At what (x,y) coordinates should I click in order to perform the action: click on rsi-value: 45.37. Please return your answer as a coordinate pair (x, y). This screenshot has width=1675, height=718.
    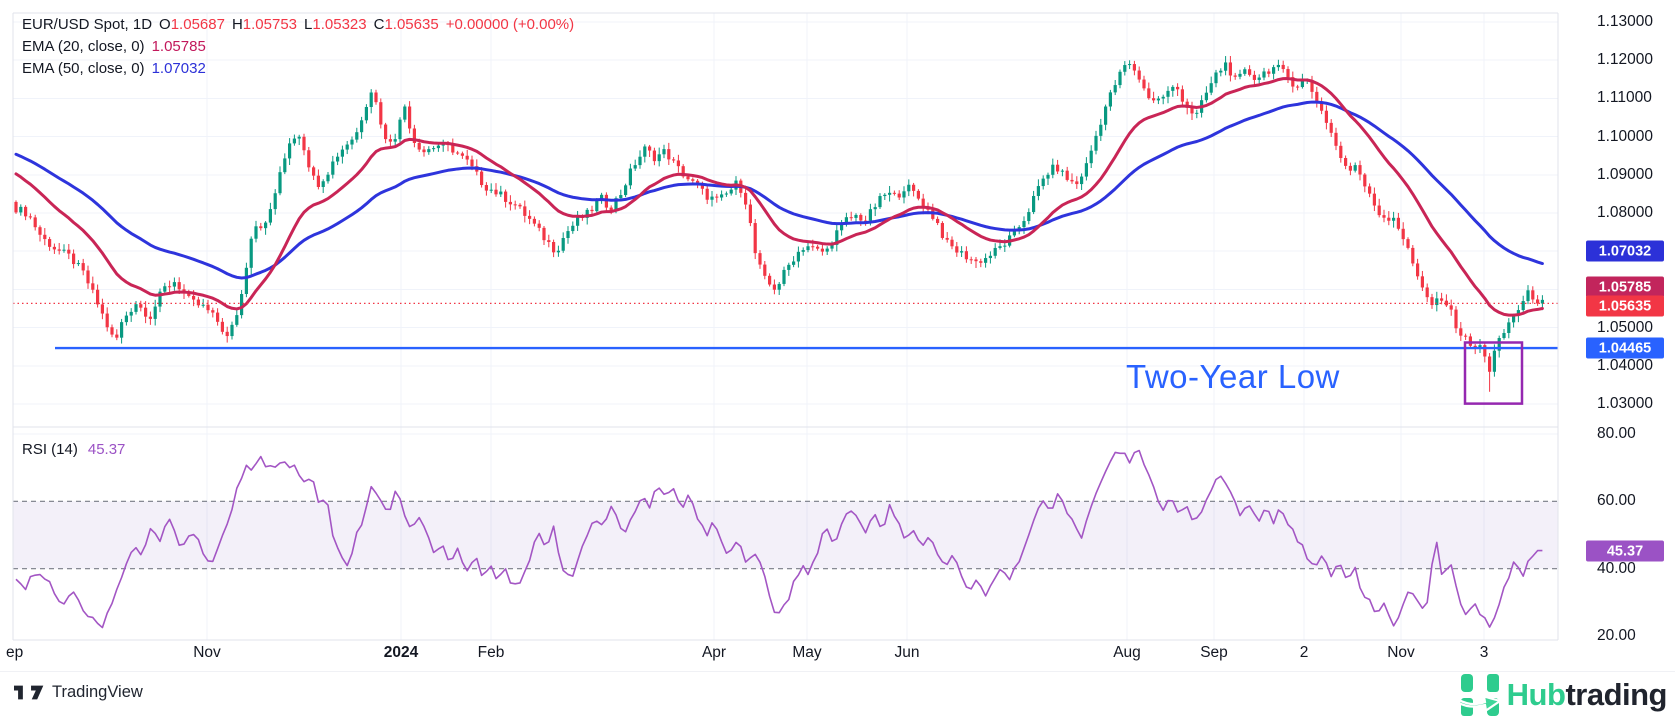
    Looking at the image, I should click on (106, 449).